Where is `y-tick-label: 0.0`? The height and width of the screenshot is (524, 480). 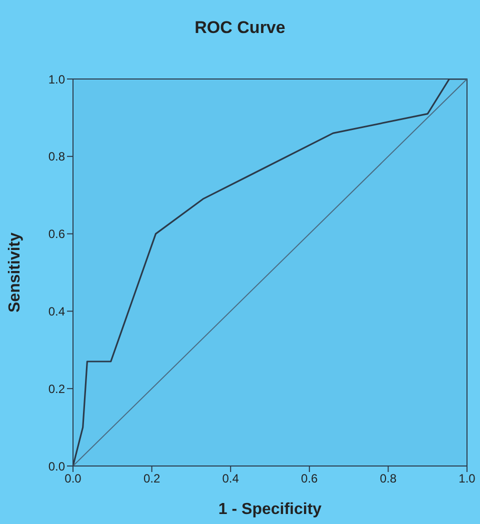 y-tick-label: 0.0 is located at coordinates (57, 466).